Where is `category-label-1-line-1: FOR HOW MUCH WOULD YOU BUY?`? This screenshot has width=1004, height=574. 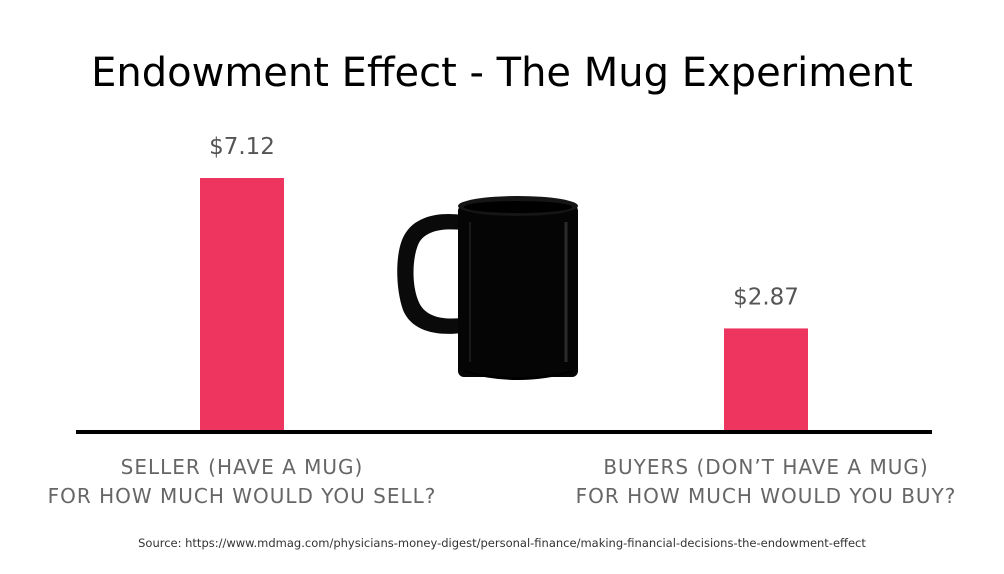 category-label-1-line-1: FOR HOW MUCH WOULD YOU BUY? is located at coordinates (766, 496).